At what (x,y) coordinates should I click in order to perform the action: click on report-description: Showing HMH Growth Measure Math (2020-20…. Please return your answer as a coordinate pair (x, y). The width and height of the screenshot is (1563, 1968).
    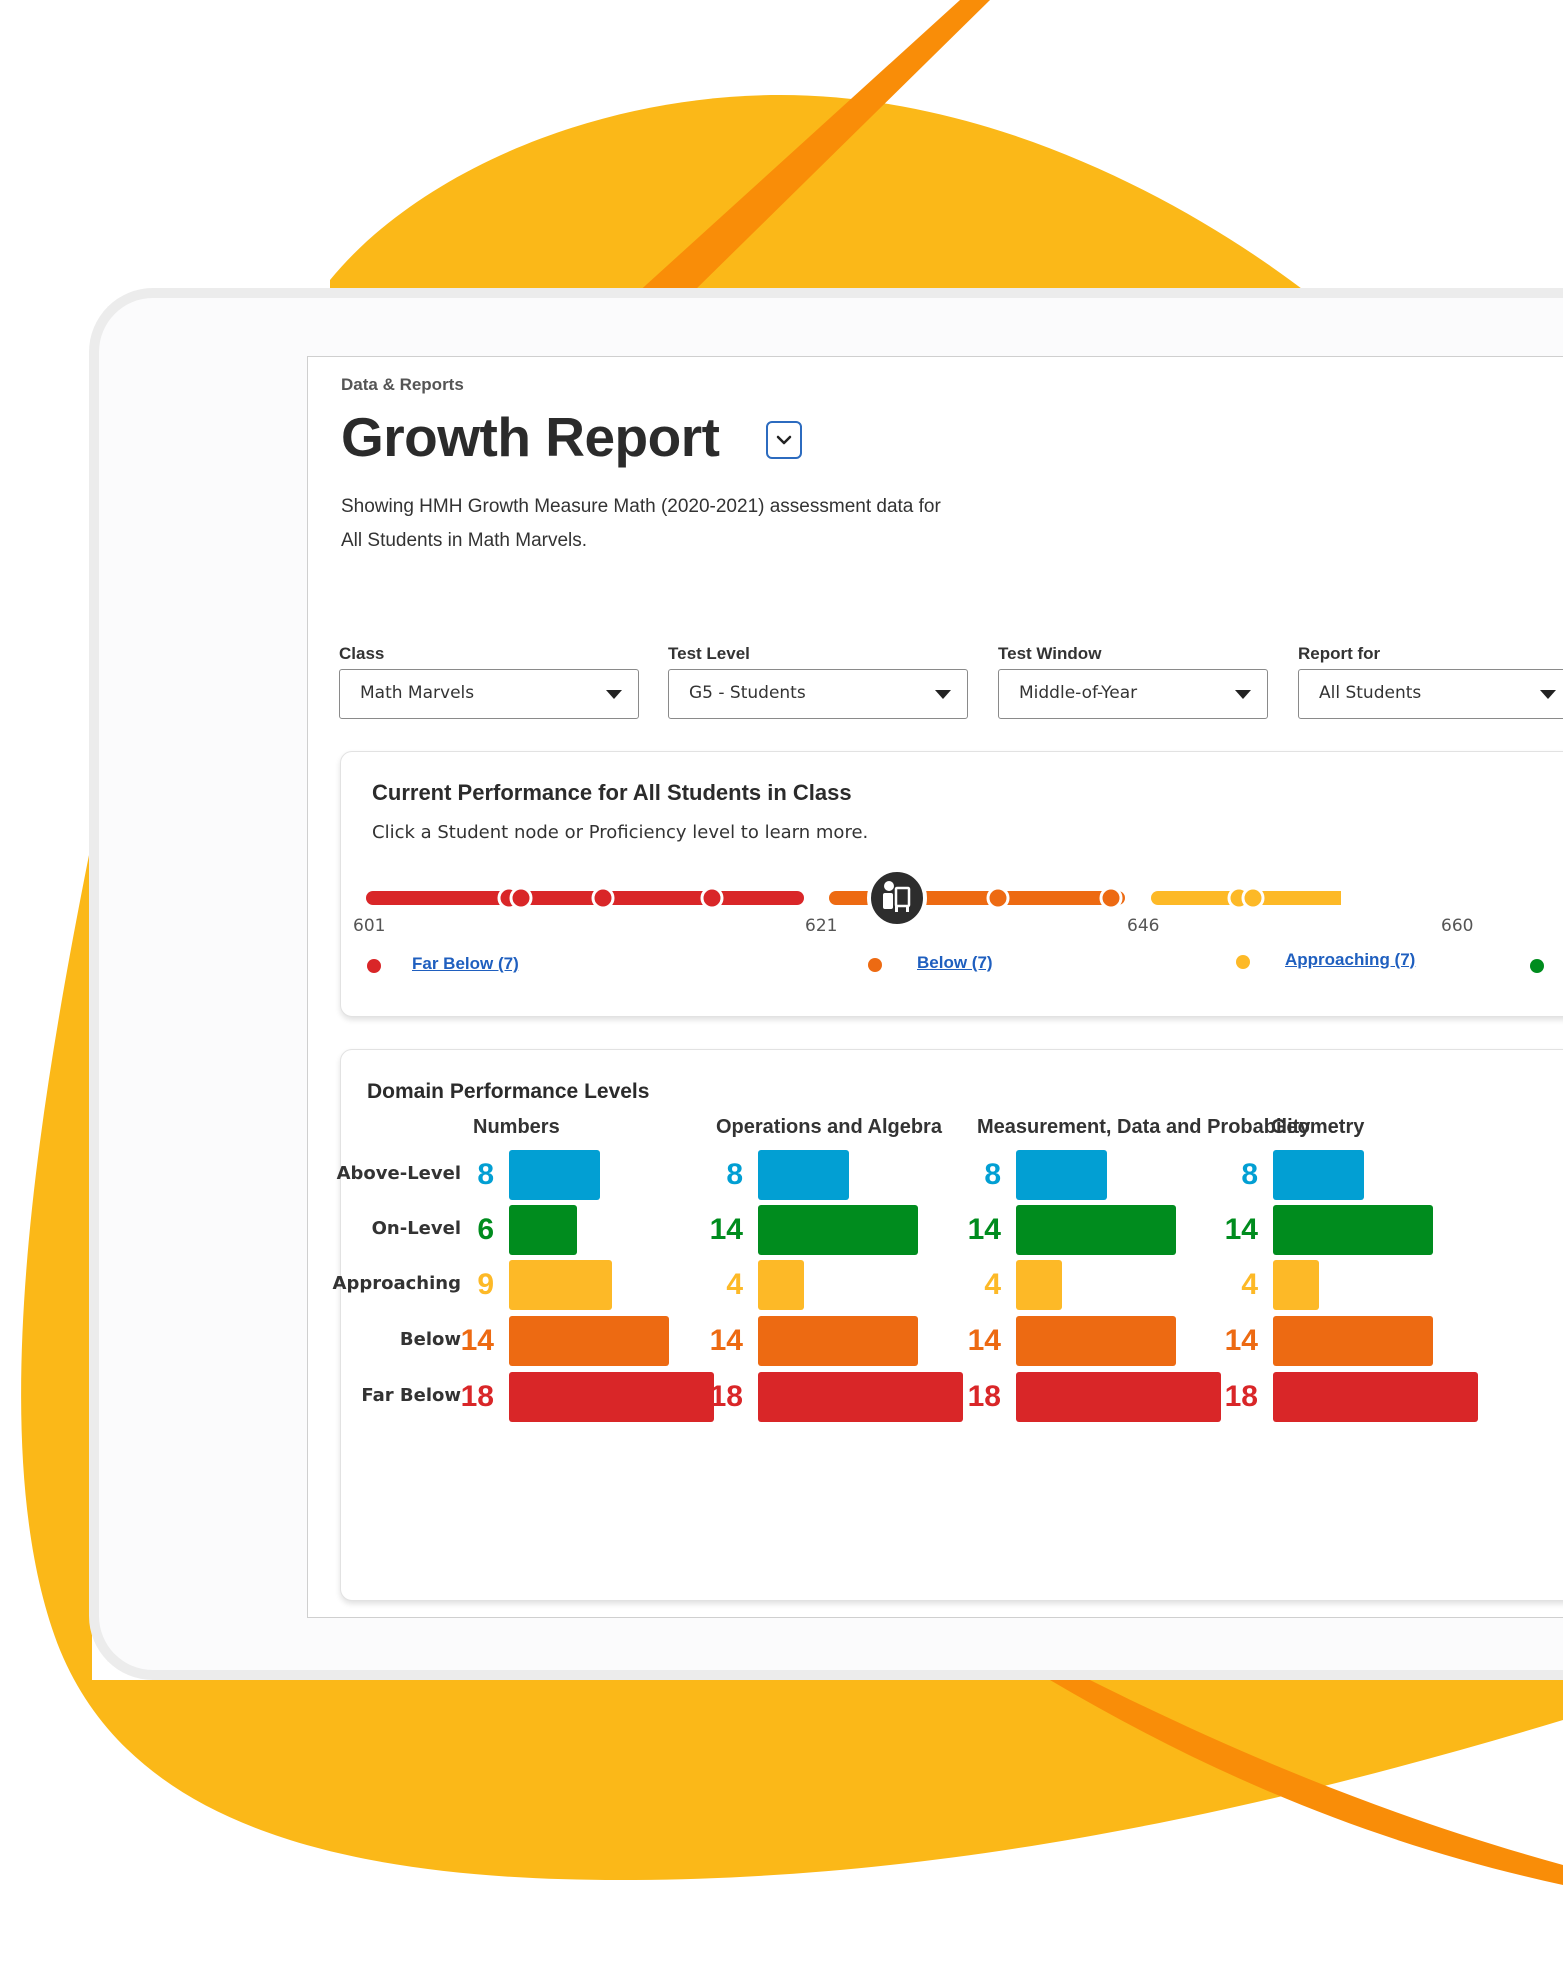
    Looking at the image, I should click on (641, 523).